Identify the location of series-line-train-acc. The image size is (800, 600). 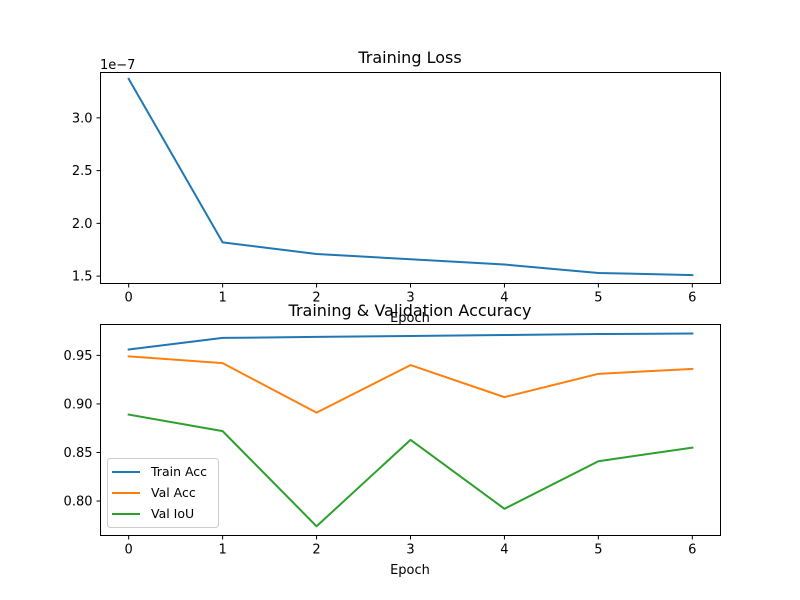
(410, 341).